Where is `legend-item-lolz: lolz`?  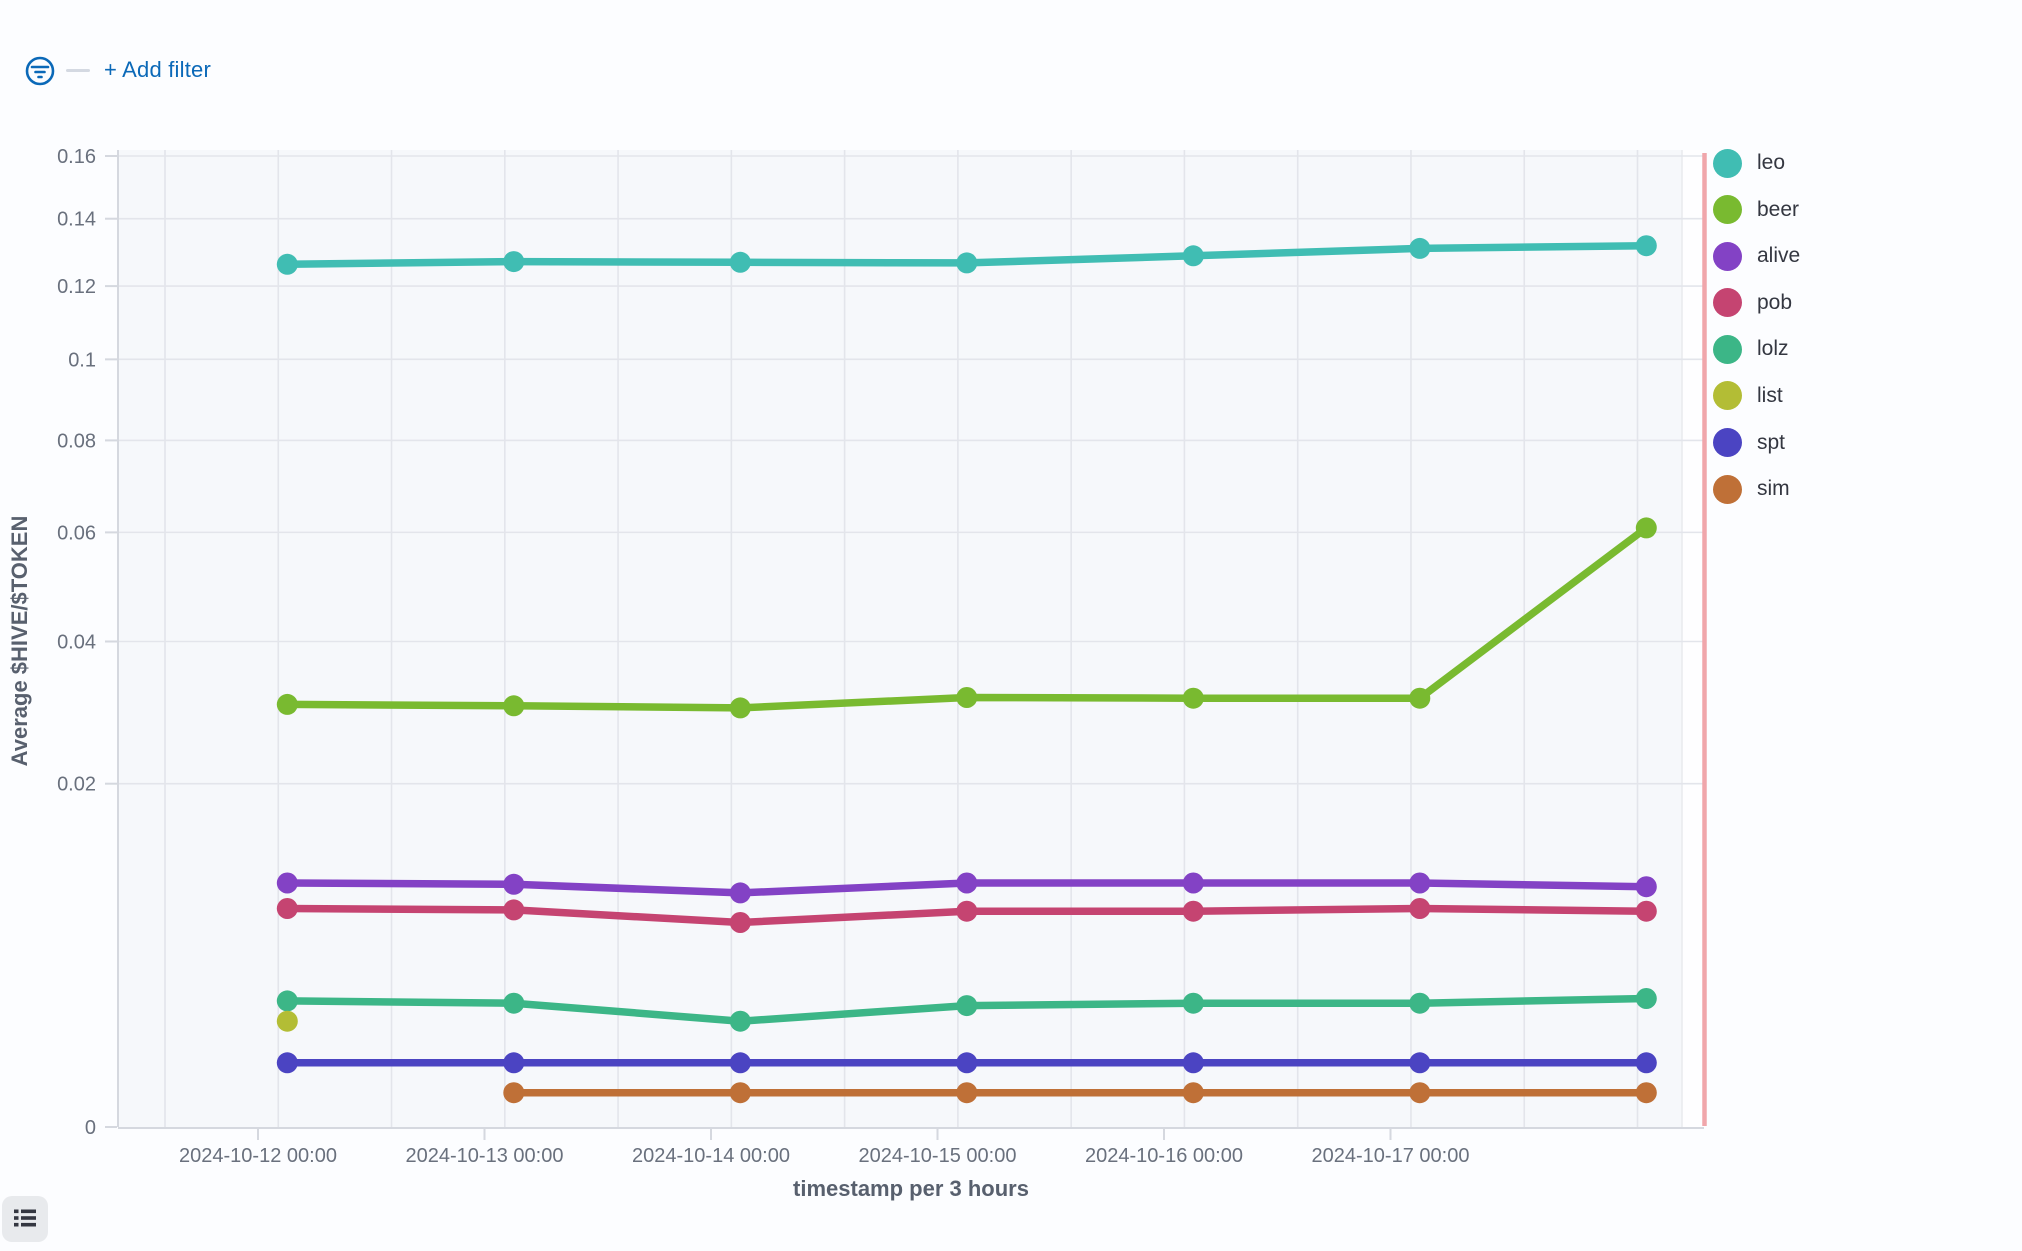
legend-item-lolz: lolz is located at coordinates (1756, 349).